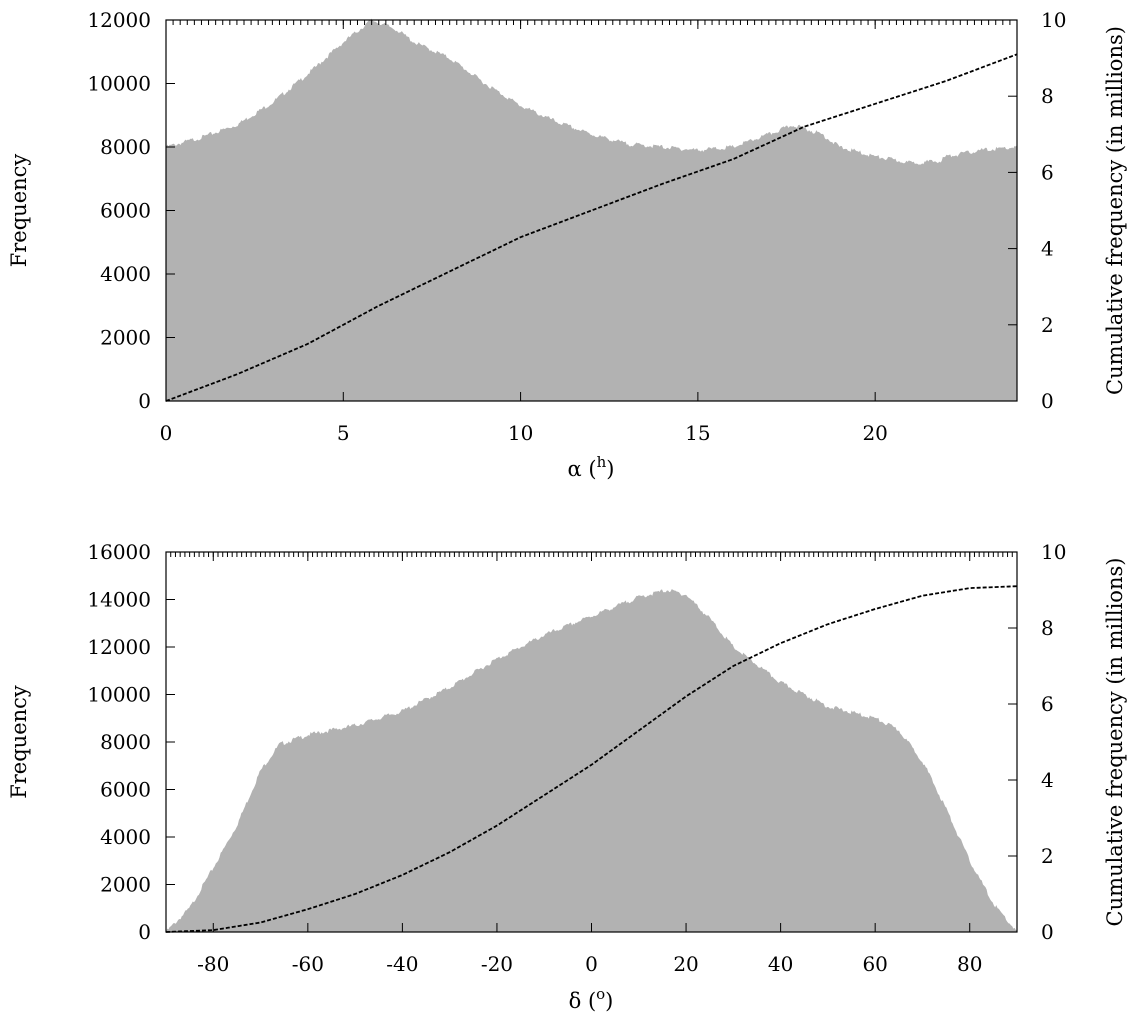  I want to click on top-x-tick-label: 0, so click(166, 433).